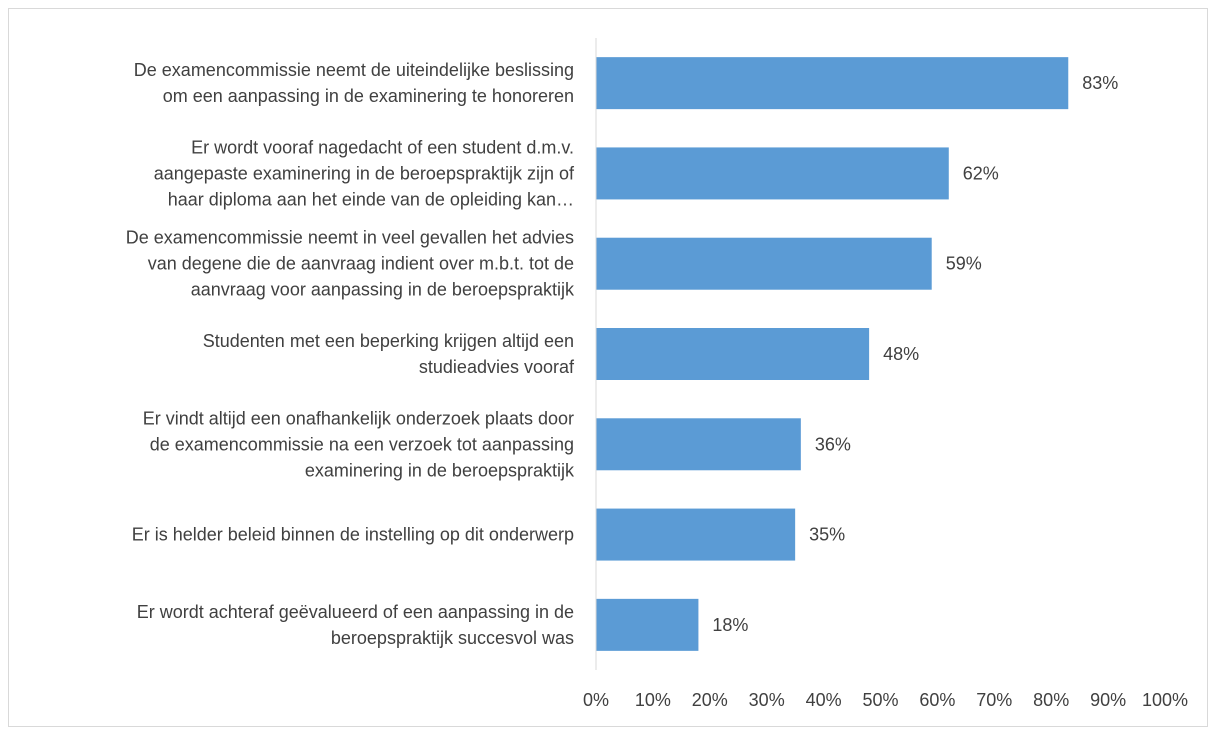 This screenshot has height=729, width=1210. I want to click on data-label: 62%, so click(981, 173).